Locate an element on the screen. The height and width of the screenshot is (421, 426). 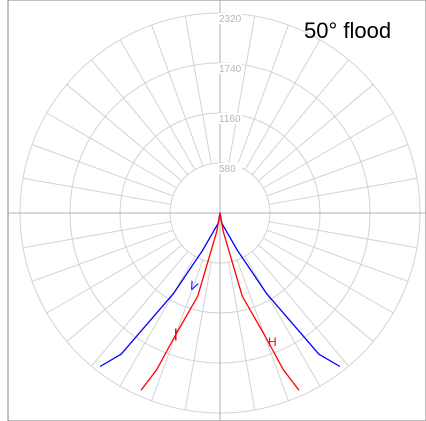
ring-label-1160: 1160 is located at coordinates (230, 119).